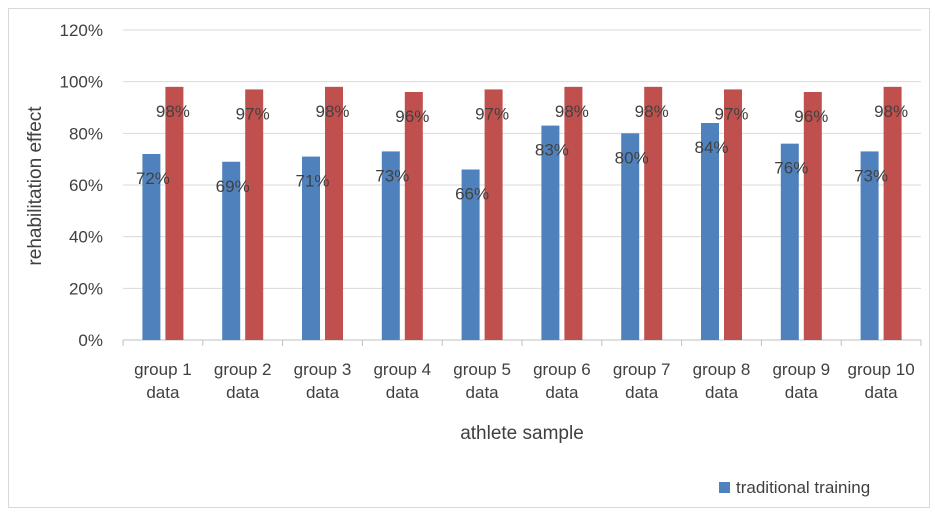 This screenshot has height=513, width=935. I want to click on data-label: 80%, so click(632, 157).